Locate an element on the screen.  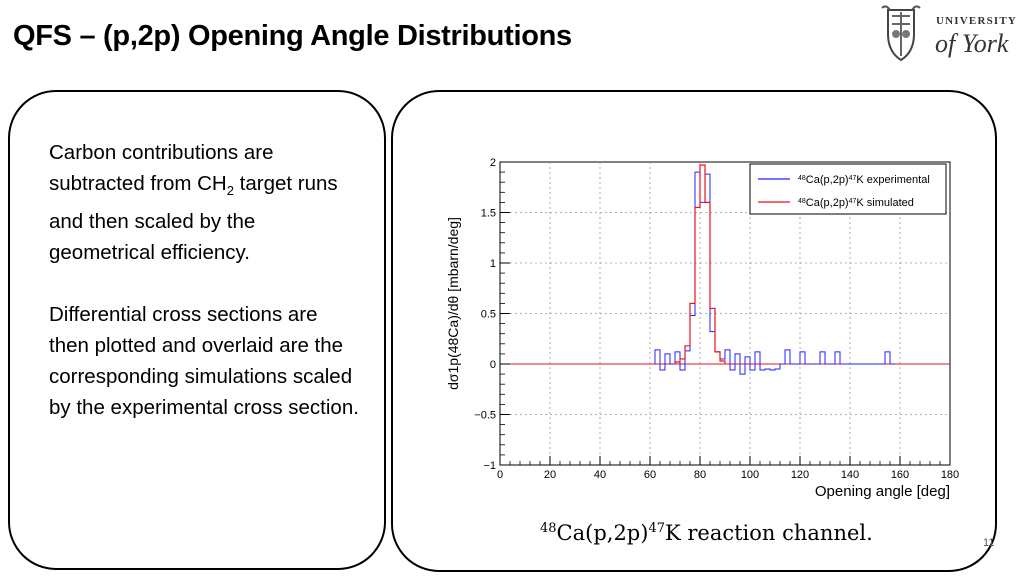
y-tick-label: 0 is located at coordinates (493, 365).